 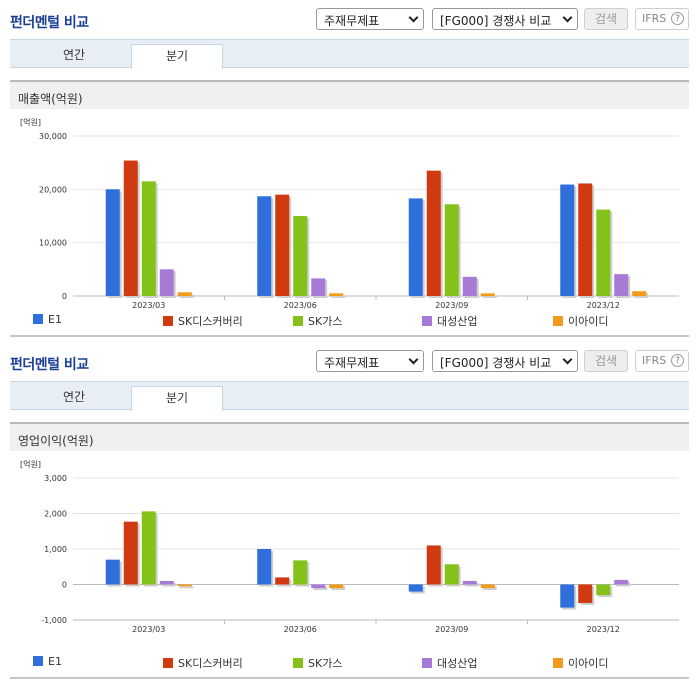 I want to click on ifrs-label: IFRS, so click(x=654, y=360).